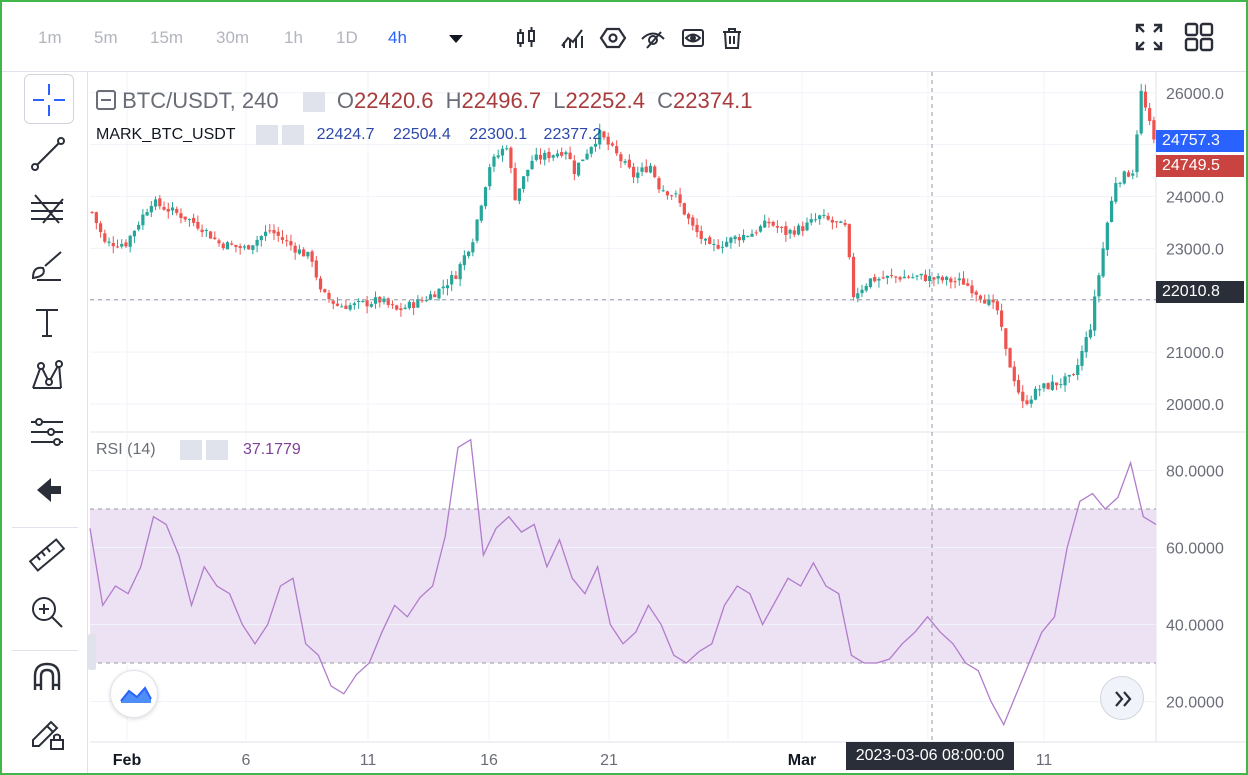 This screenshot has height=775, width=1248. Describe the element at coordinates (526, 38) in the screenshot. I see `candle-style-icon` at that location.